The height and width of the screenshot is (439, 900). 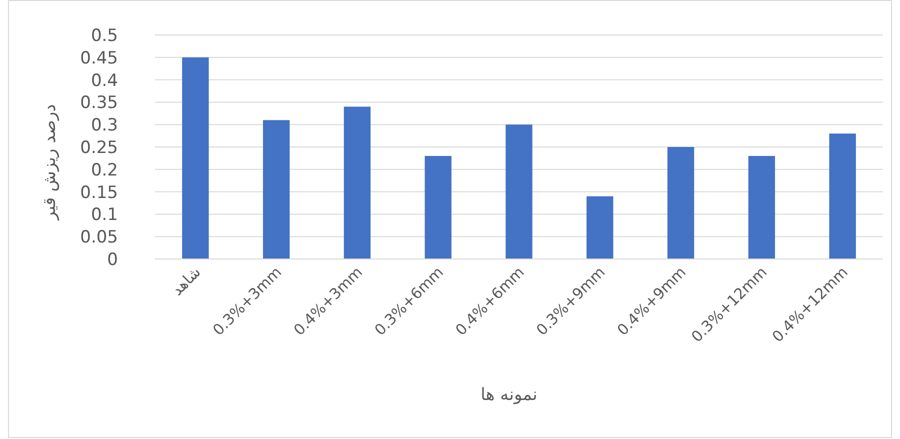 What do you see at coordinates (104, 80) in the screenshot?
I see `y-tick-label: 0.4` at bounding box center [104, 80].